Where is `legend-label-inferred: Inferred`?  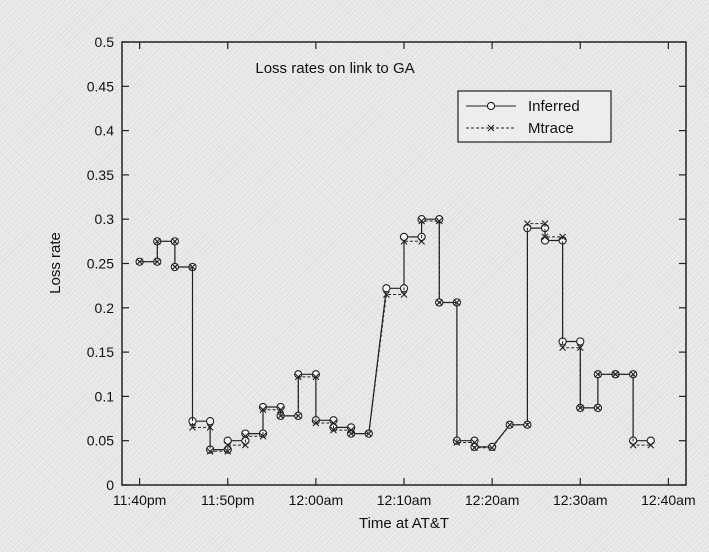
legend-label-inferred: Inferred is located at coordinates (554, 106).